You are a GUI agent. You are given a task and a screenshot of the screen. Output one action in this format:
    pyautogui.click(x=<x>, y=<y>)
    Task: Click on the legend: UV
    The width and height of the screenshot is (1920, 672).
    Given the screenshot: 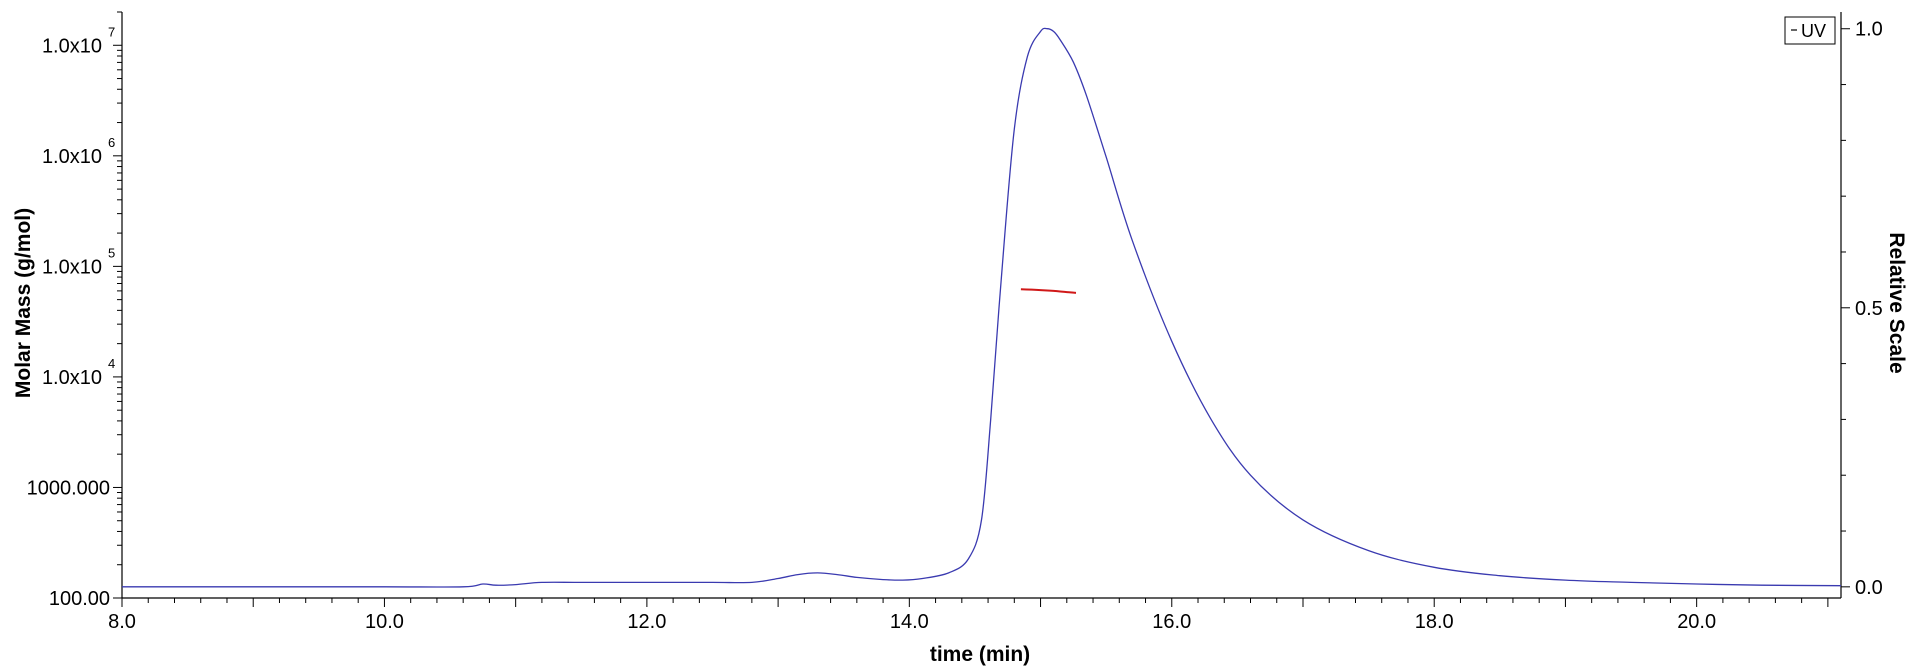 What is the action you would take?
    pyautogui.click(x=1810, y=30)
    